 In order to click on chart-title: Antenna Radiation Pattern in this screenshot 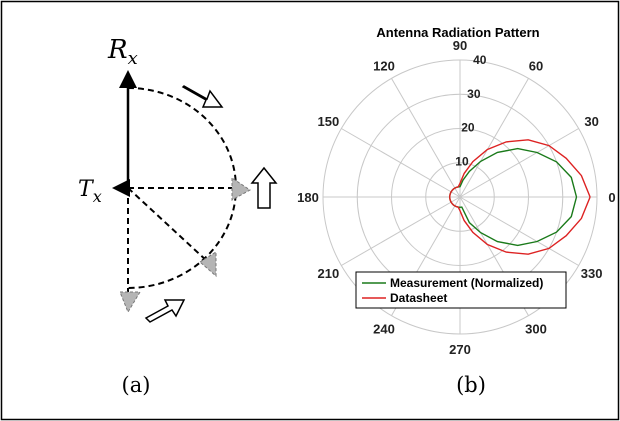, I will do `click(457, 32)`.